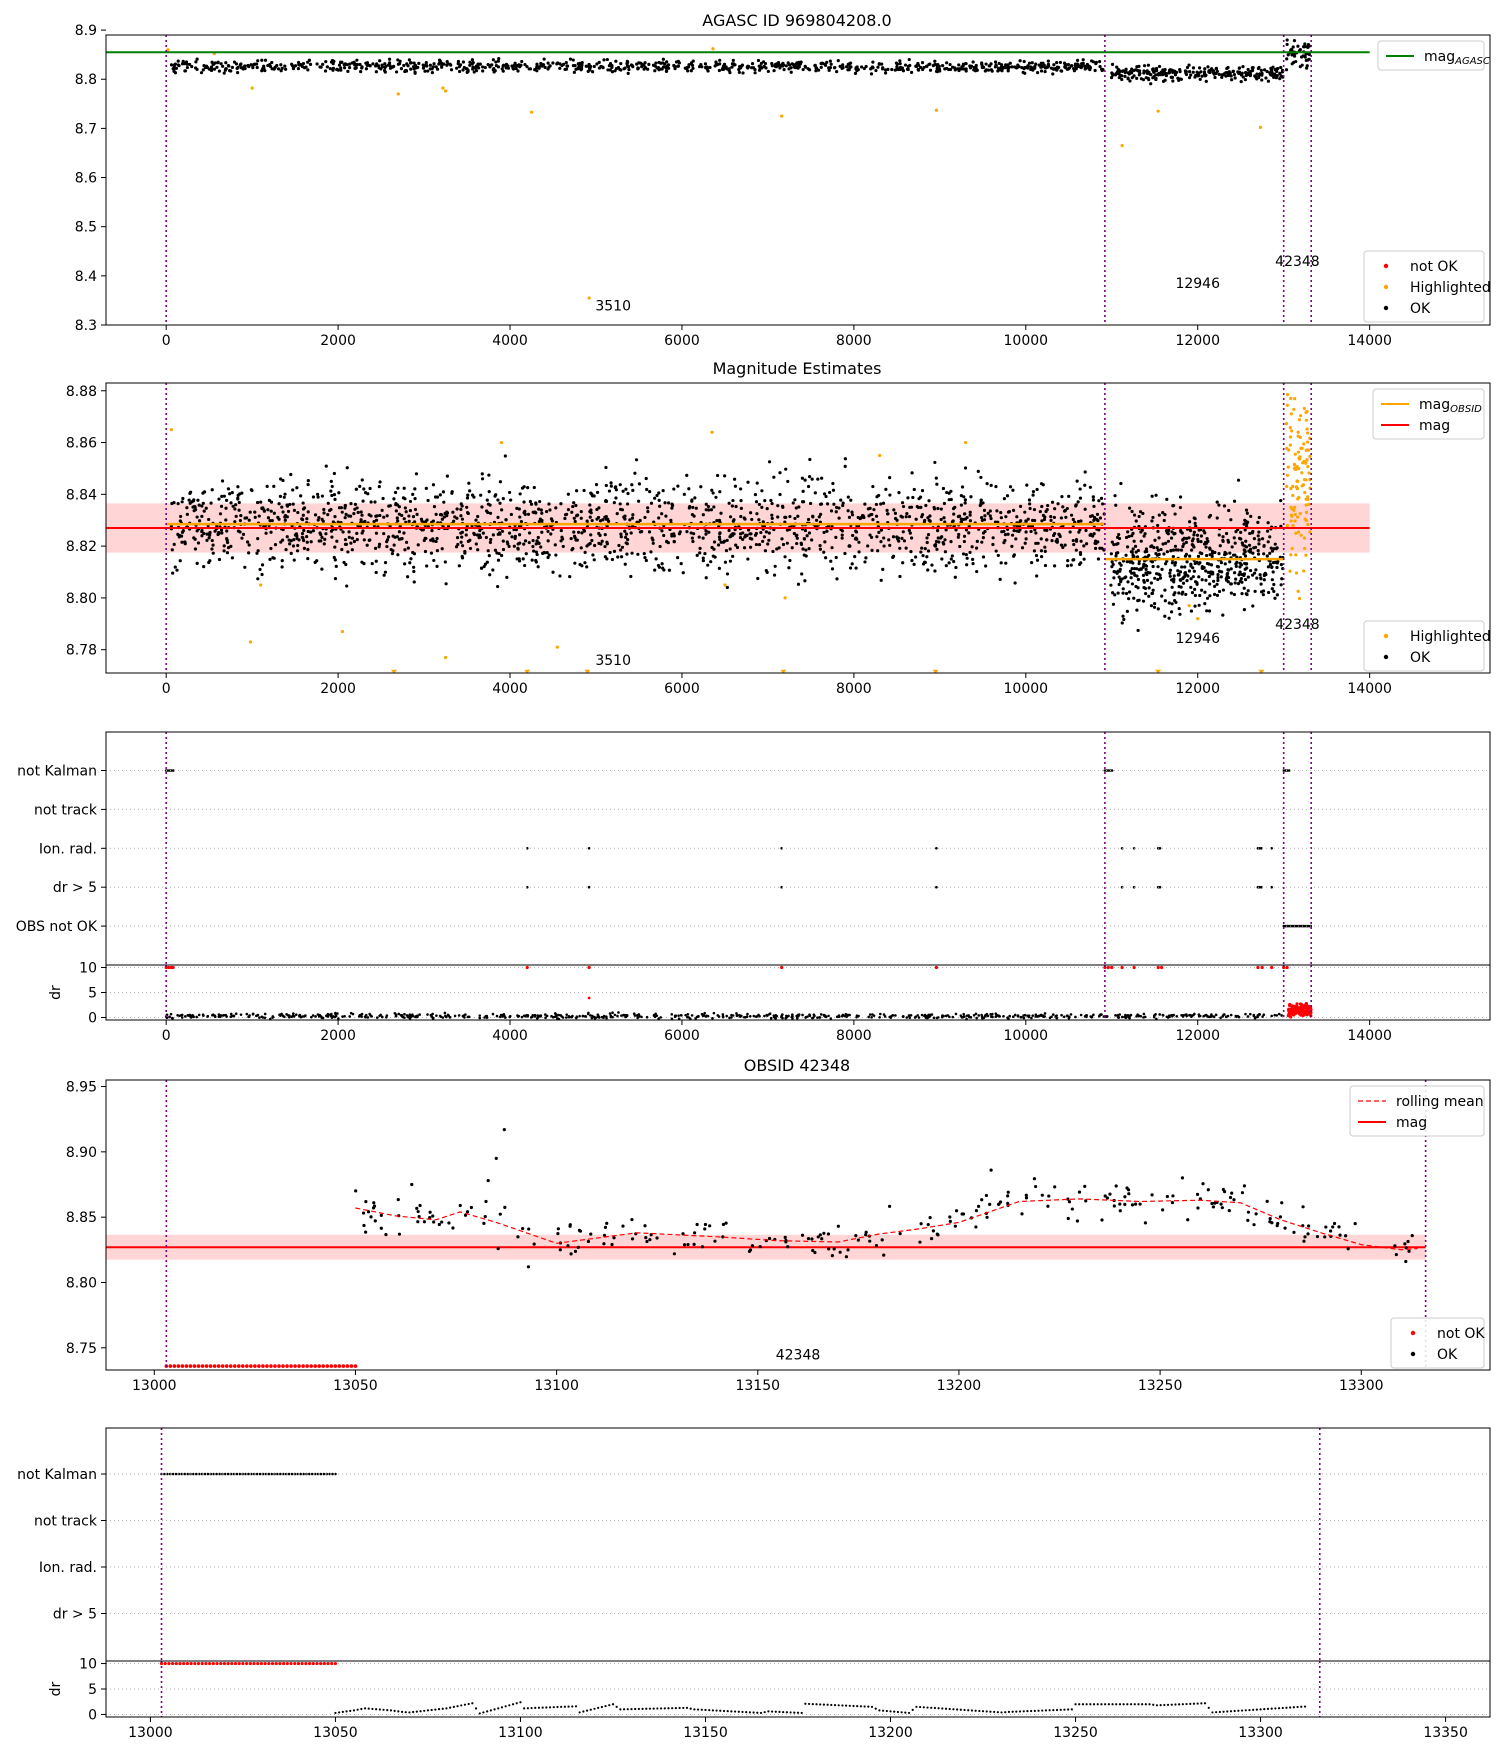 The height and width of the screenshot is (1750, 1500). Describe the element at coordinates (777, 1032) in the screenshot. I see `panel-3-dr-x-axis: 0 2000 4000 6000 8000 10000 12000 14000` at that location.